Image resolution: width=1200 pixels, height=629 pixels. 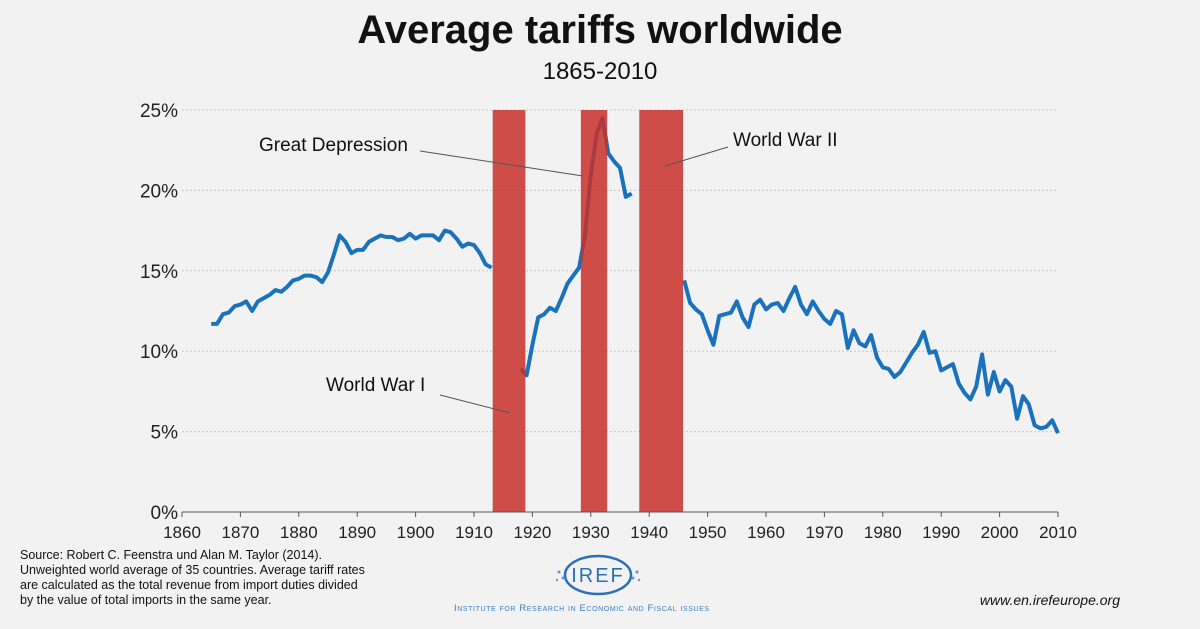 What do you see at coordinates (416, 532) in the screenshot?
I see `x-tick-label: 1900` at bounding box center [416, 532].